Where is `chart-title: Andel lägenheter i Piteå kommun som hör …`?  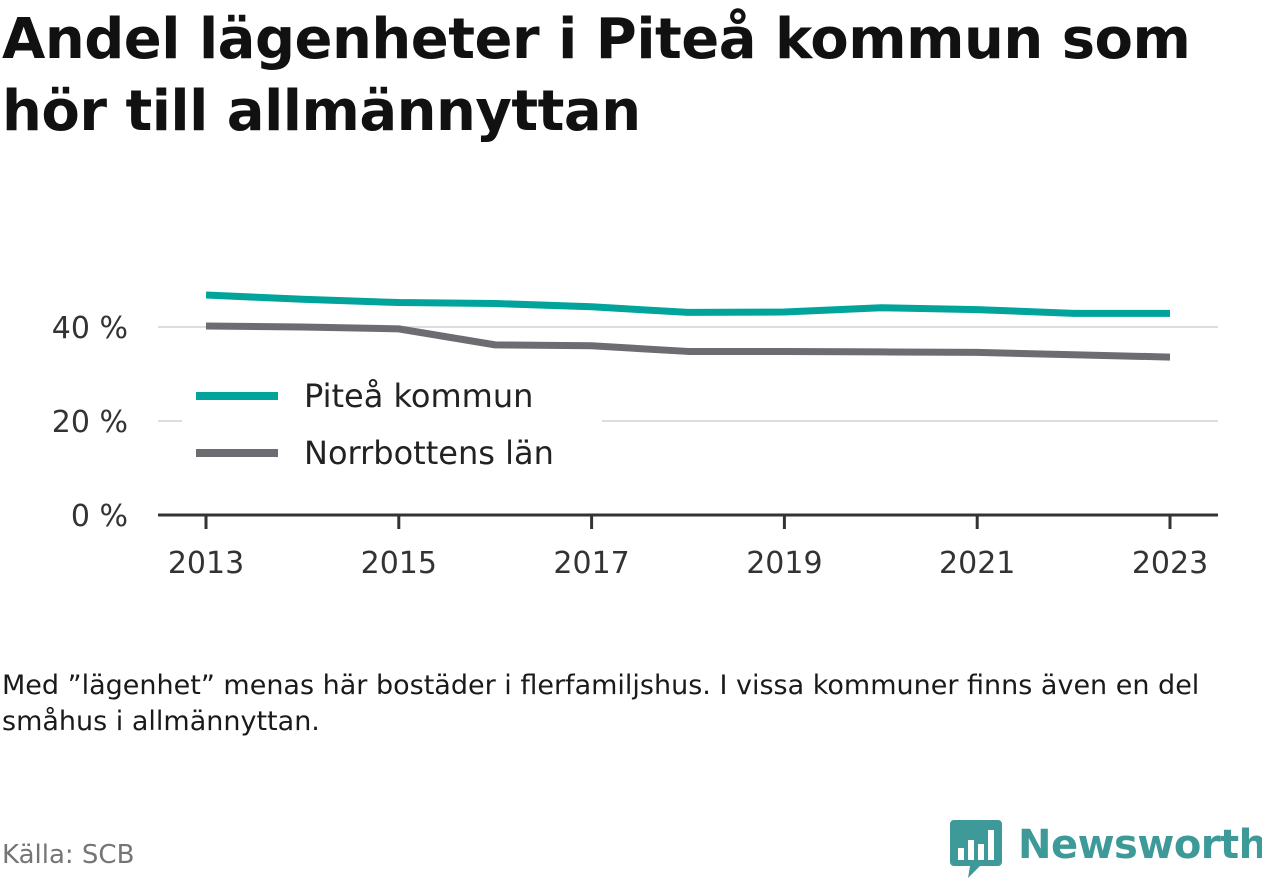 chart-title: Andel lägenheter i Piteå kommun som hör … is located at coordinates (596, 75).